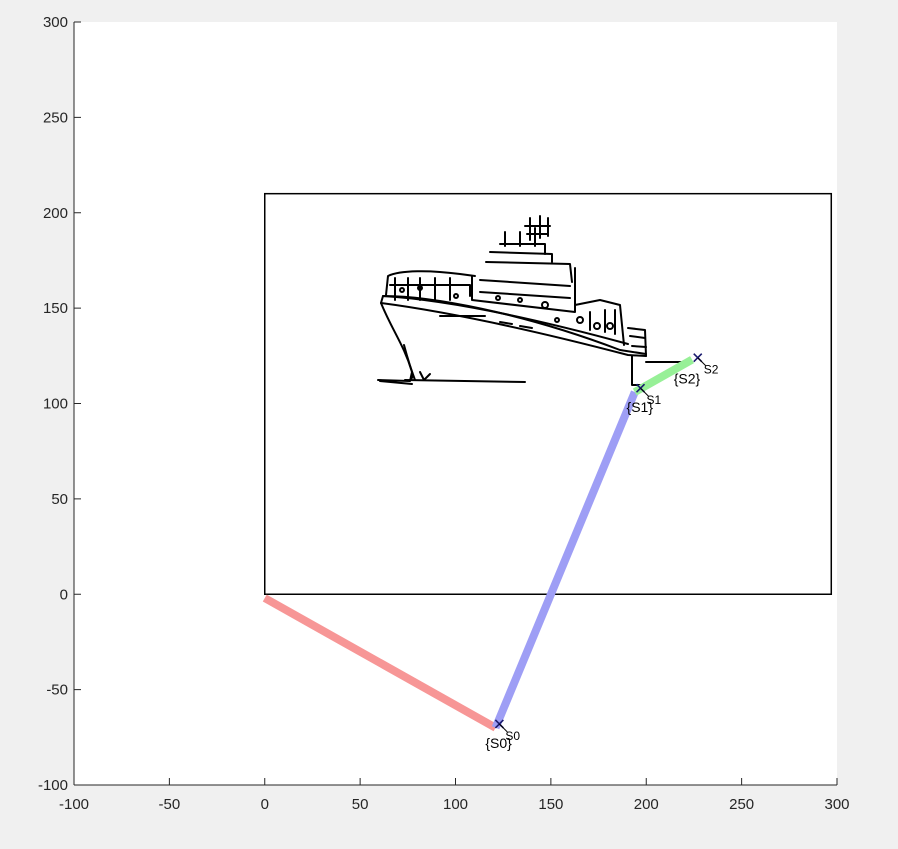 The width and height of the screenshot is (898, 849). What do you see at coordinates (59, 499) in the screenshot?
I see `y-tick-label: 50` at bounding box center [59, 499].